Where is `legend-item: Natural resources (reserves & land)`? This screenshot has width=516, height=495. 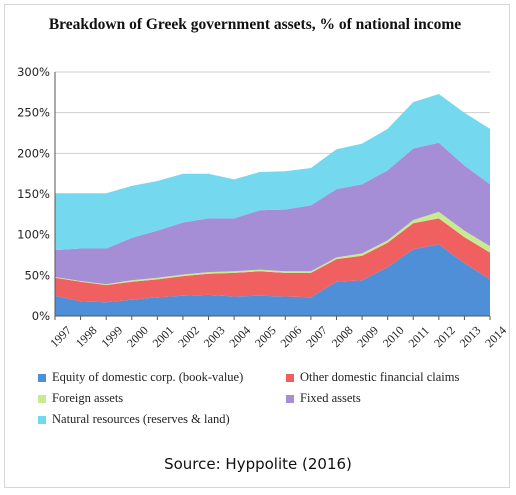 legend-item: Natural resources (reserves & land) is located at coordinates (134, 419).